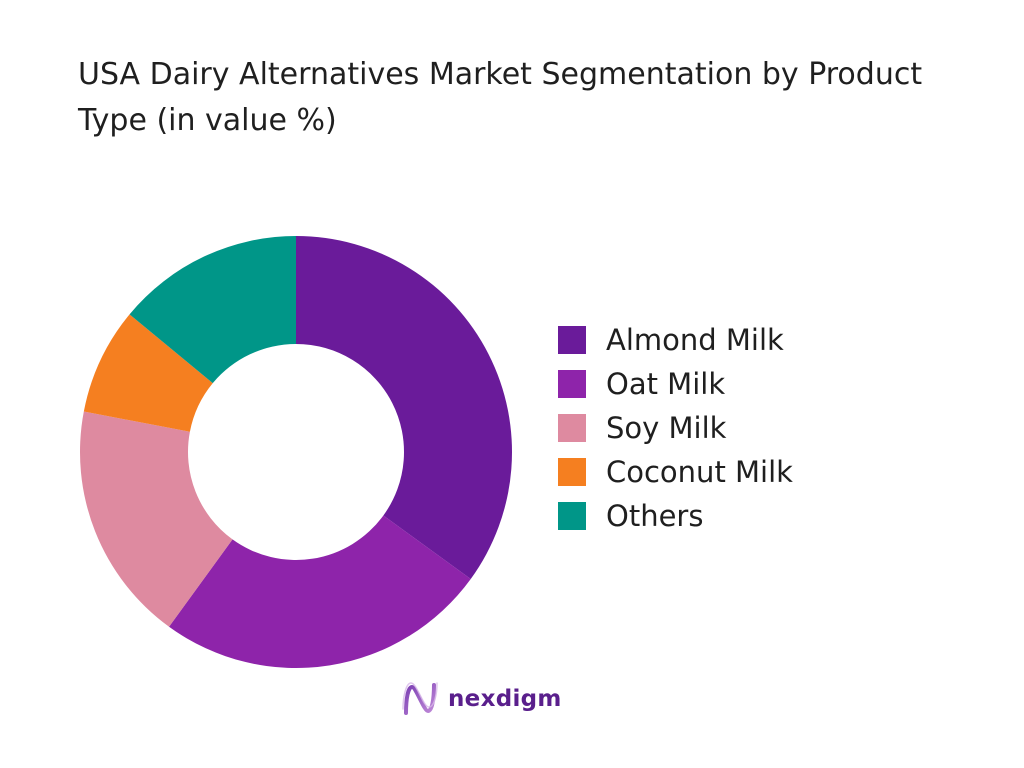 The image size is (1024, 768). Describe the element at coordinates (572, 340) in the screenshot. I see `legend-swatch-almond` at that location.